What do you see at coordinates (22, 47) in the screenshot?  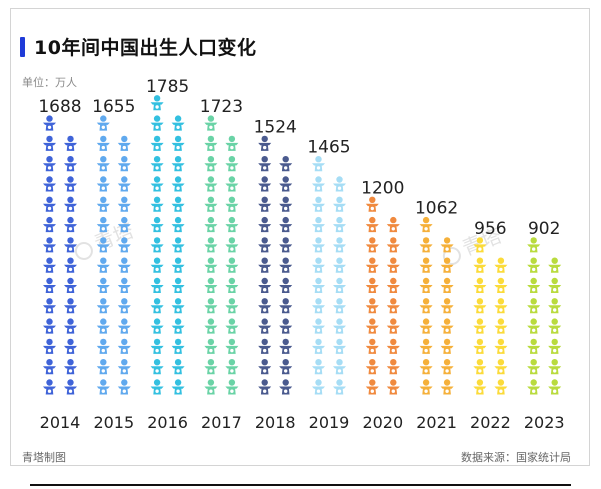 I see `title-accent-bar` at bounding box center [22, 47].